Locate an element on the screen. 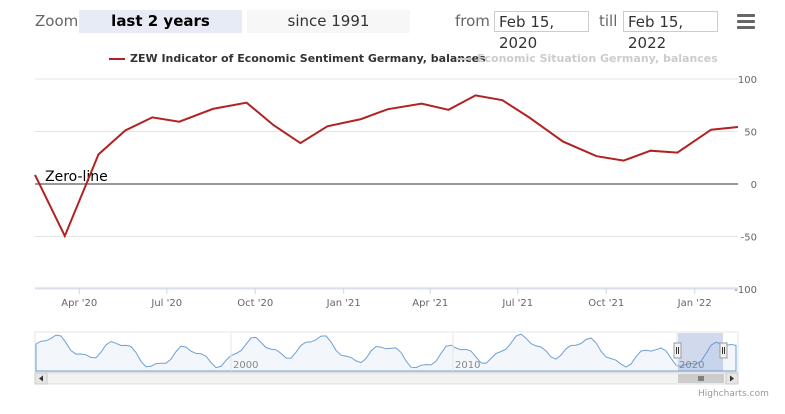 Image resolution: width=785 pixels, height=414 pixels. zoom-last-2-years-button: last 2 years is located at coordinates (160, 21).